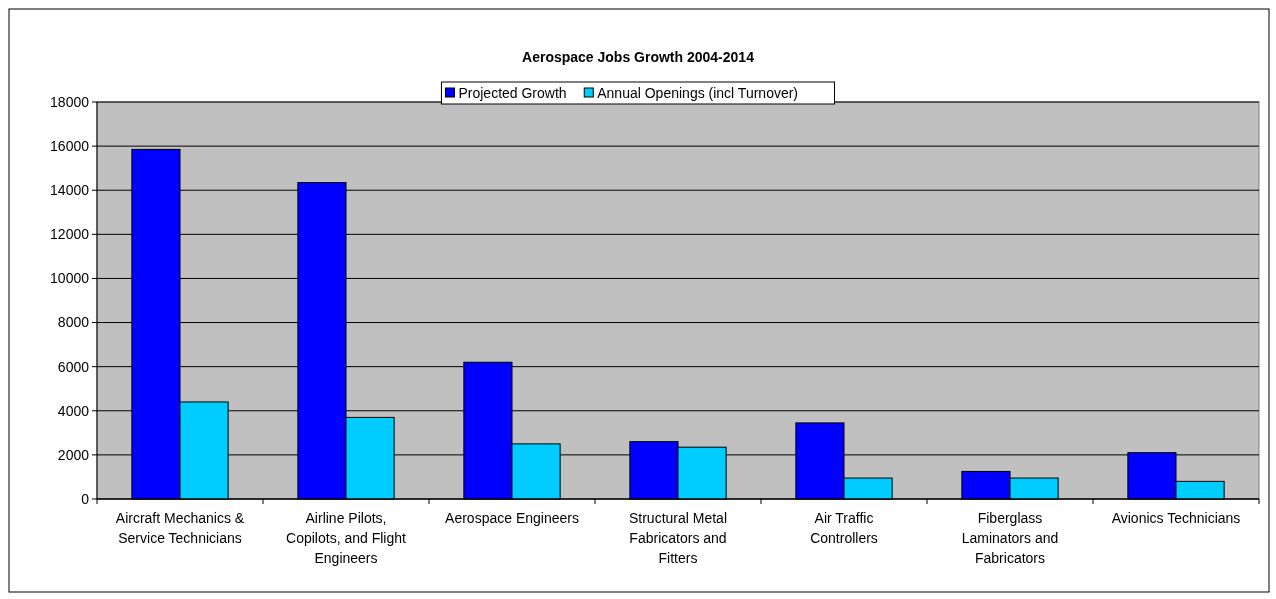  Describe the element at coordinates (180, 528) in the screenshot. I see `x-tick-label: Aircraft Mechanics & Service Technicians` at that location.